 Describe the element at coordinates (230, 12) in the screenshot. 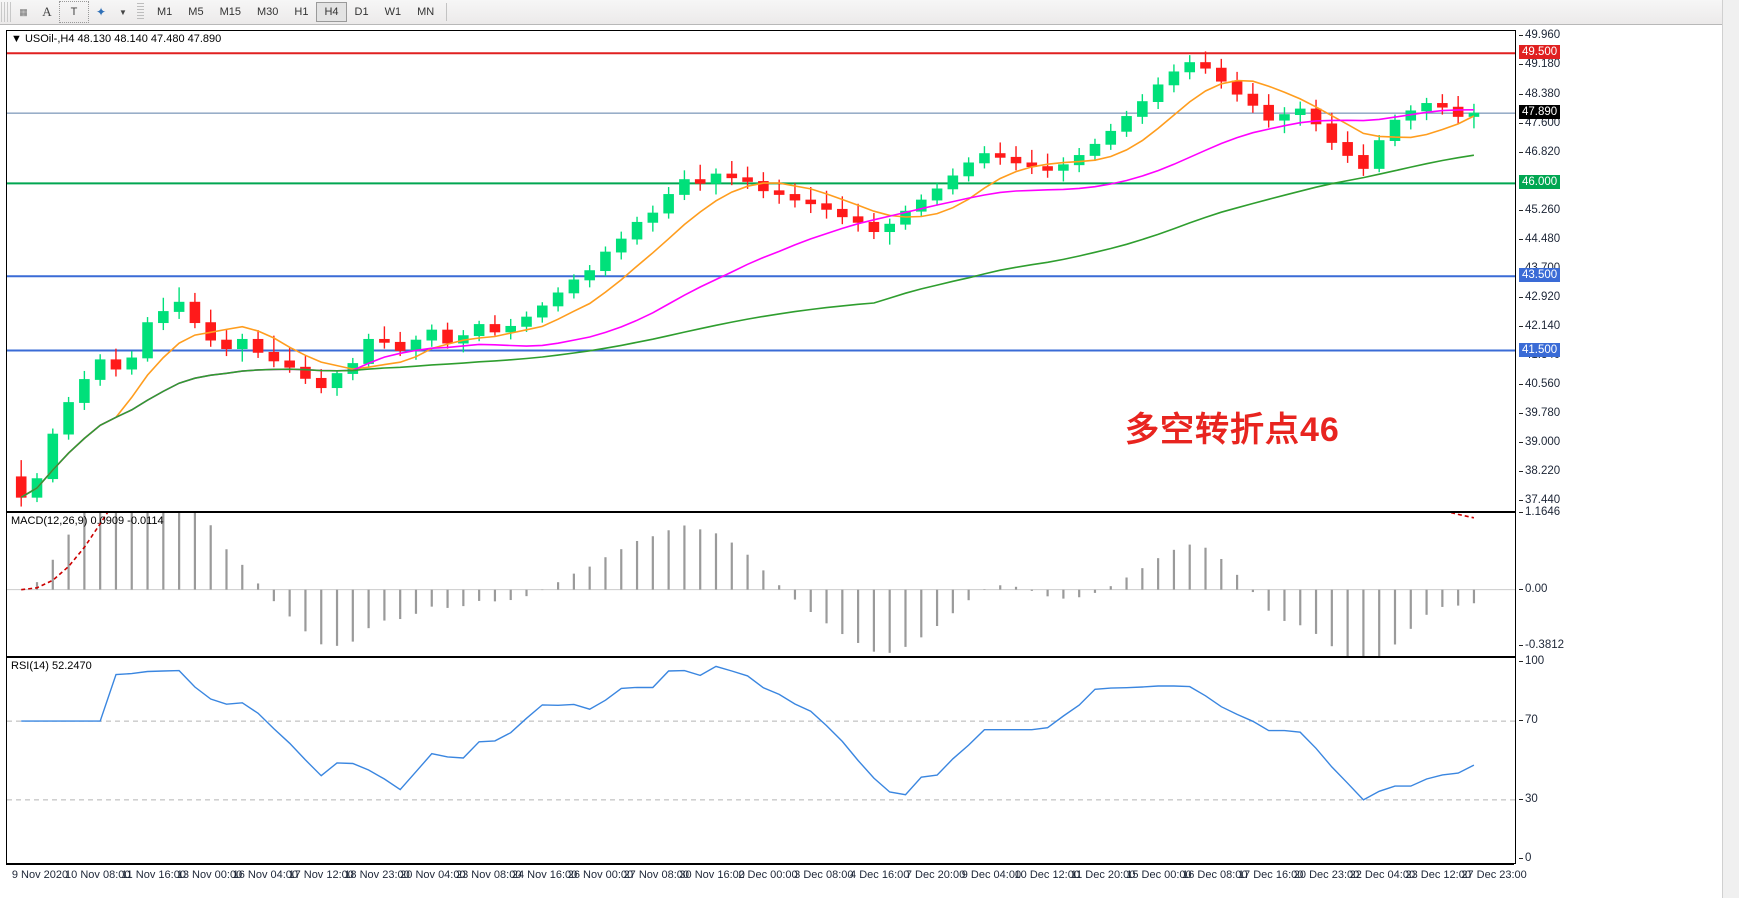

I see `timeframe-m15: M15` at that location.